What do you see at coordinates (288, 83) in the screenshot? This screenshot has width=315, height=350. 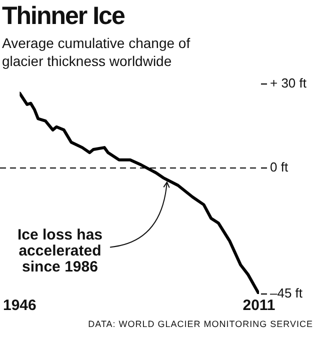 I see `y-tick-label: + 30 ft` at bounding box center [288, 83].